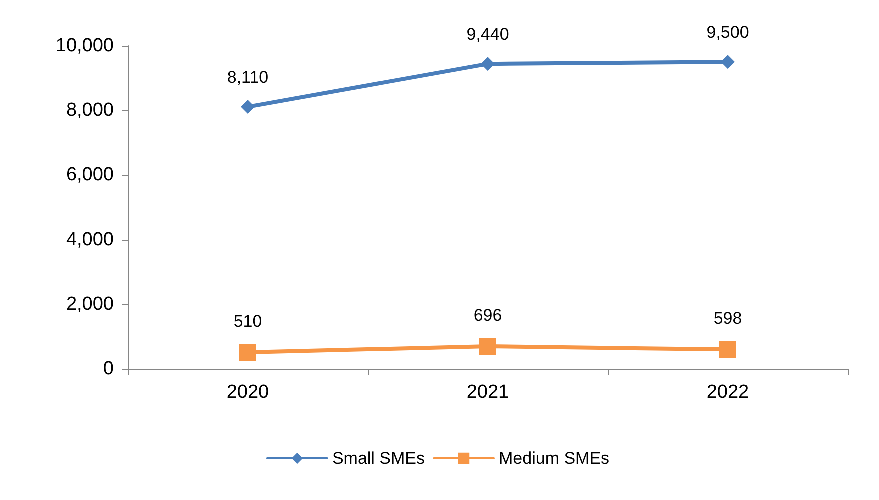 The width and height of the screenshot is (879, 500). What do you see at coordinates (488, 316) in the screenshot?
I see `data-label: 696` at bounding box center [488, 316].